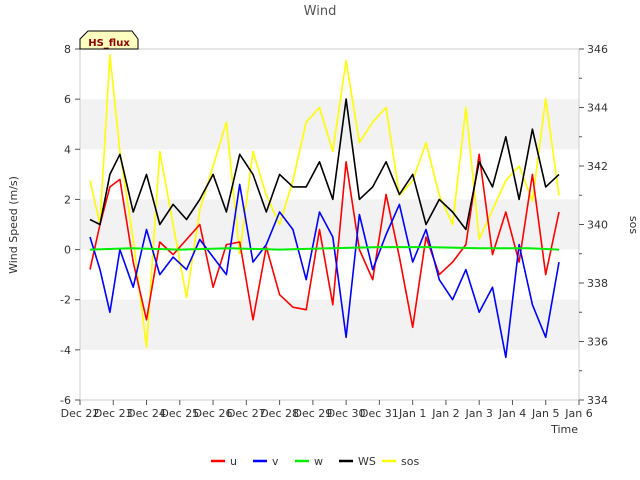  Describe the element at coordinates (246, 413) in the screenshot. I see `x-tick-label: Dec 27` at that location.